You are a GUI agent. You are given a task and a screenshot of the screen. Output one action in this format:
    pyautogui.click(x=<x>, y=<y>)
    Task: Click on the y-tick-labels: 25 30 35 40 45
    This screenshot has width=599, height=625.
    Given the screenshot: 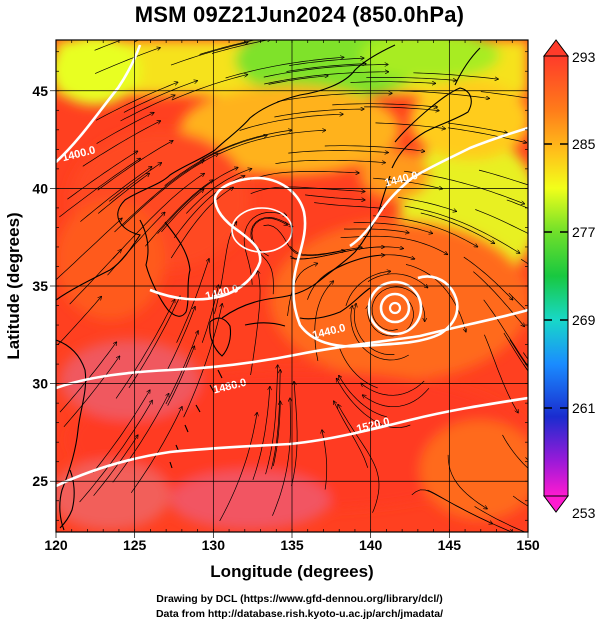 What is the action you would take?
    pyautogui.click(x=40, y=286)
    